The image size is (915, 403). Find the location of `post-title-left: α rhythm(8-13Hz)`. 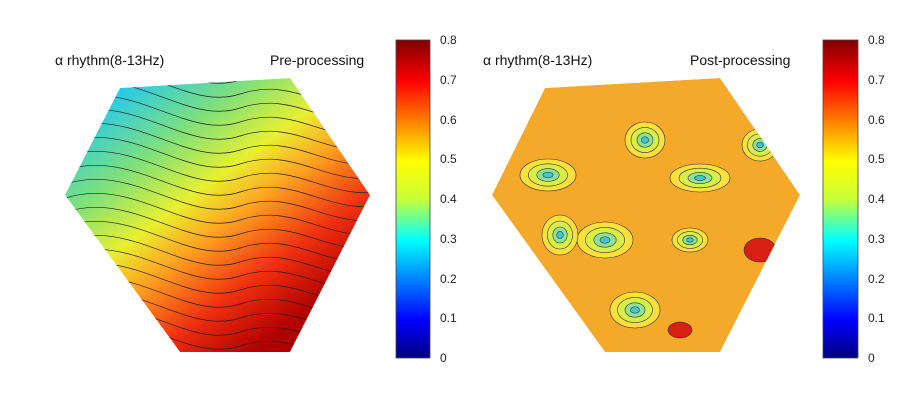

post-title-left: α rhythm(8-13Hz) is located at coordinates (538, 60).